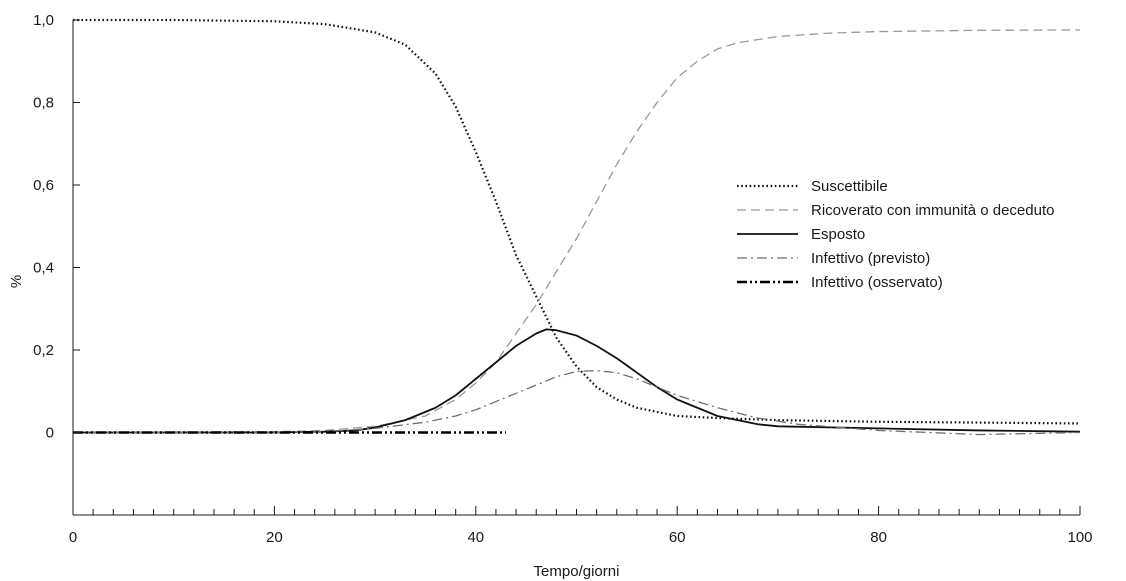 This screenshot has width=1126, height=581. Describe the element at coordinates (43, 350) in the screenshot. I see `y-tick-label: 0,2` at that location.